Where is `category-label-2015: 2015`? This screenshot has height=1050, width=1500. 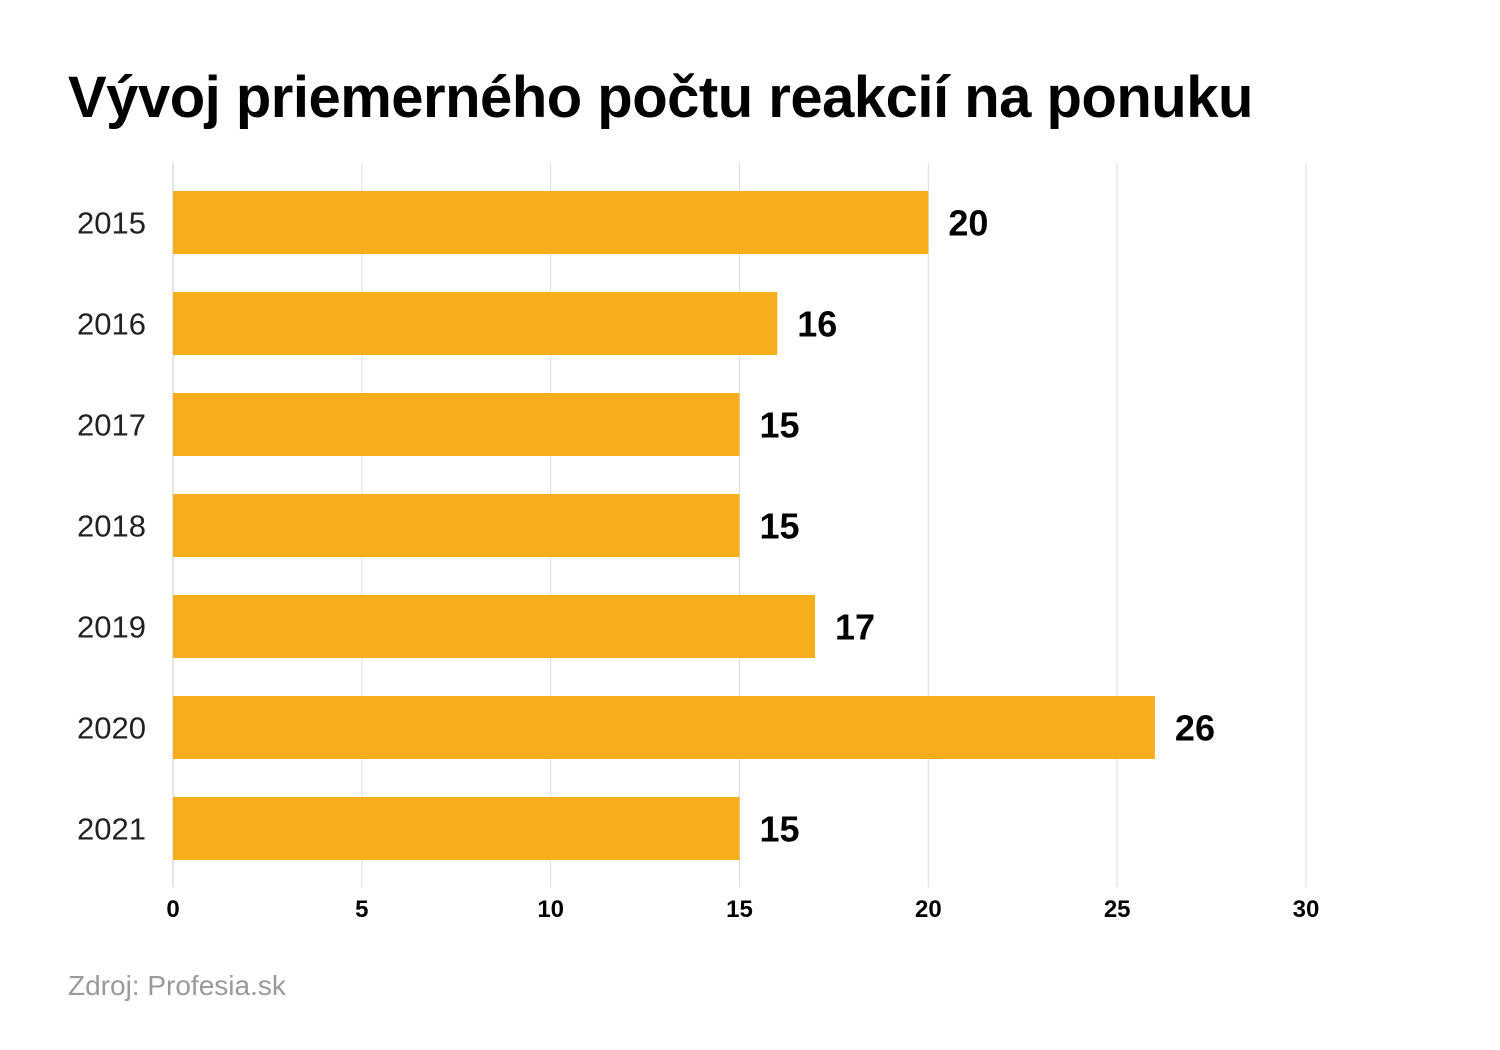
category-label-2015: 2015 is located at coordinates (111, 223).